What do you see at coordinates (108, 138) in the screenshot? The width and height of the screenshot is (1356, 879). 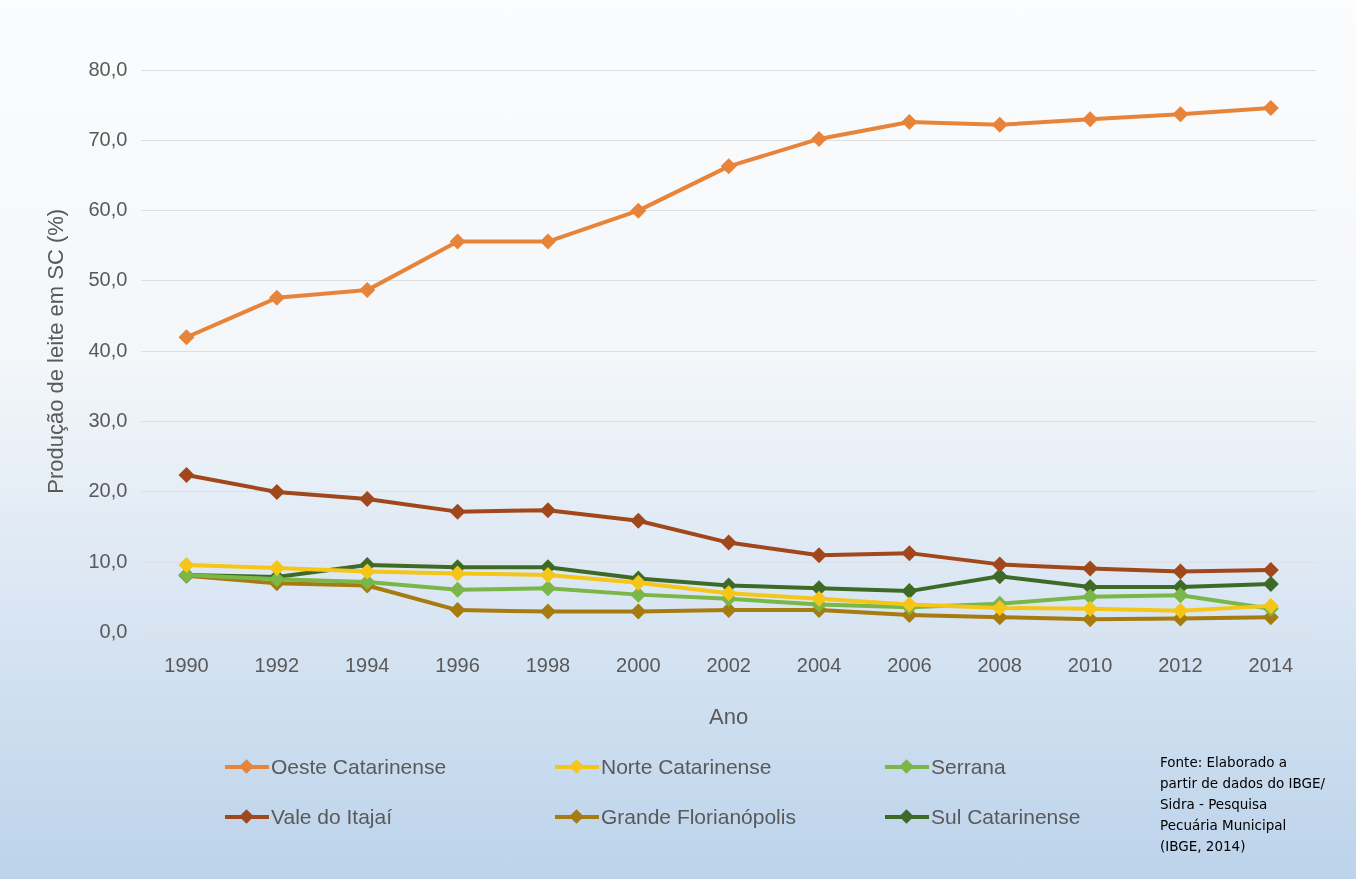 I see `y-tick-label: 70,0` at bounding box center [108, 138].